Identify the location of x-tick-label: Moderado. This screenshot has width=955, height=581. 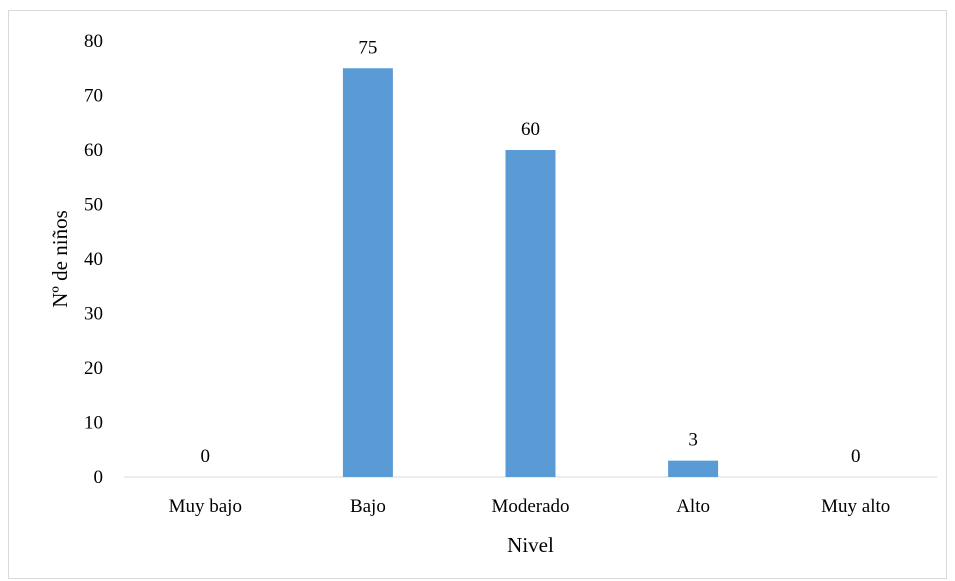
(530, 506).